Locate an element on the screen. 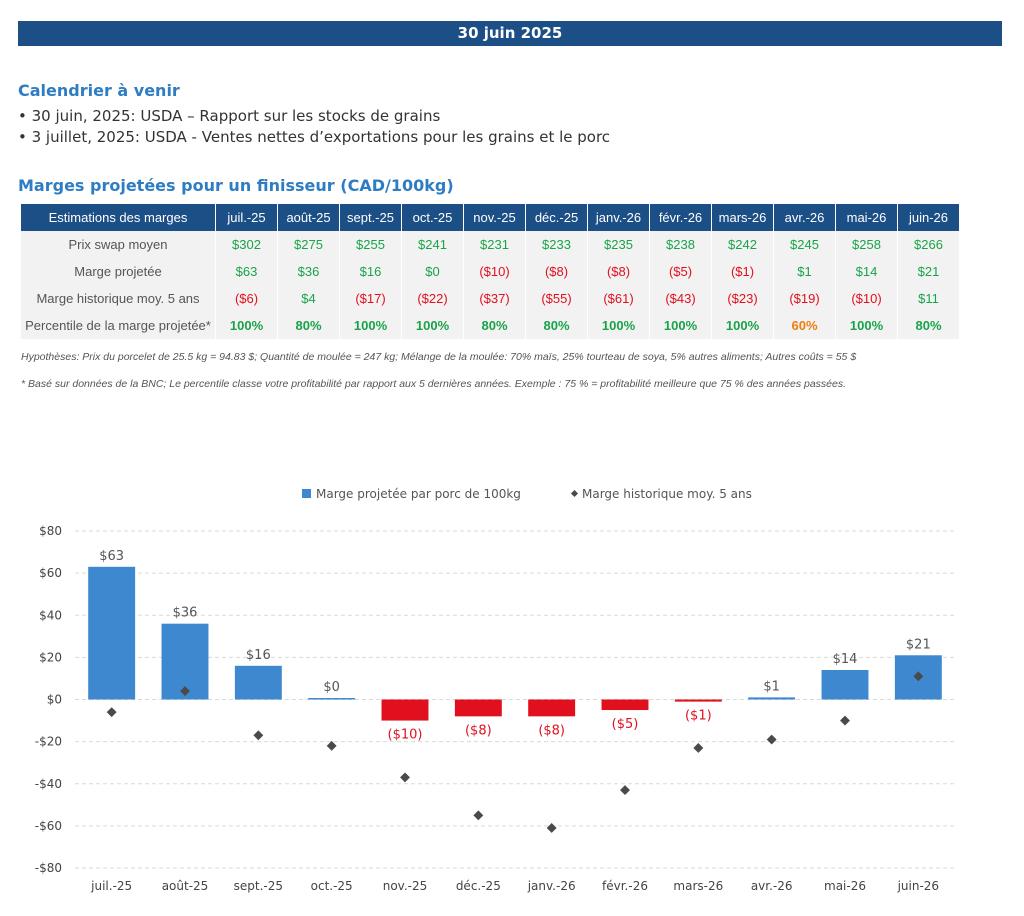 Image resolution: width=1024 pixels, height=916 pixels. y-tick-label: -$60 is located at coordinates (48, 826).